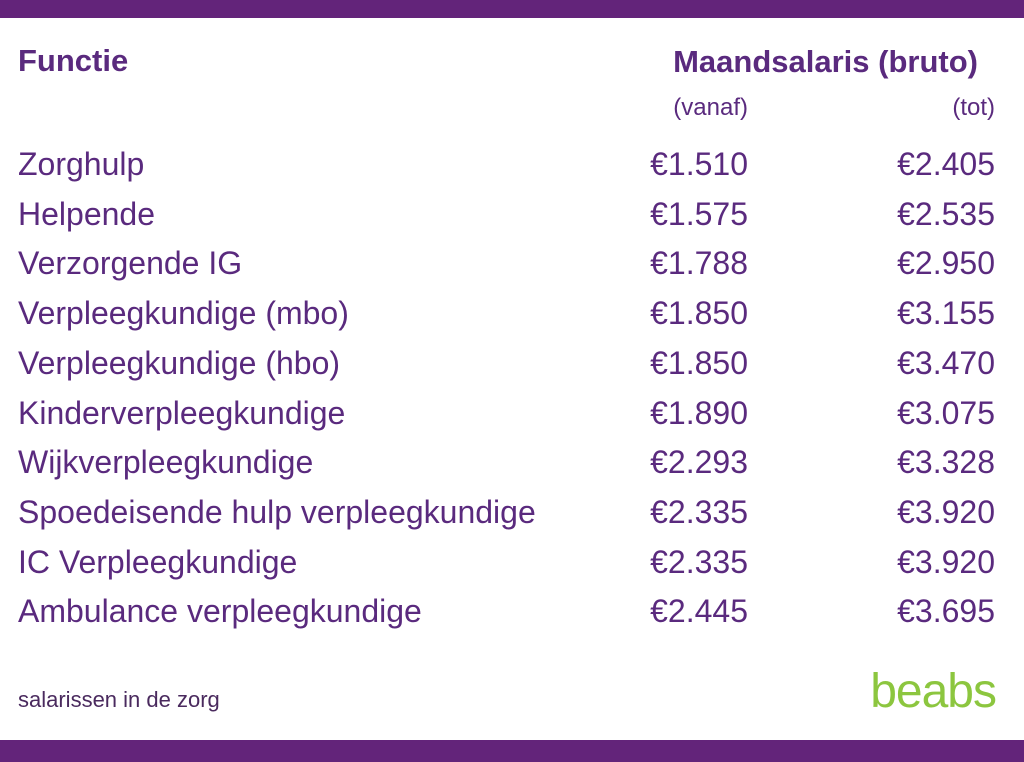 This screenshot has height=762, width=1024. What do you see at coordinates (946, 611) in the screenshot?
I see `salary-cell: €3.695` at bounding box center [946, 611].